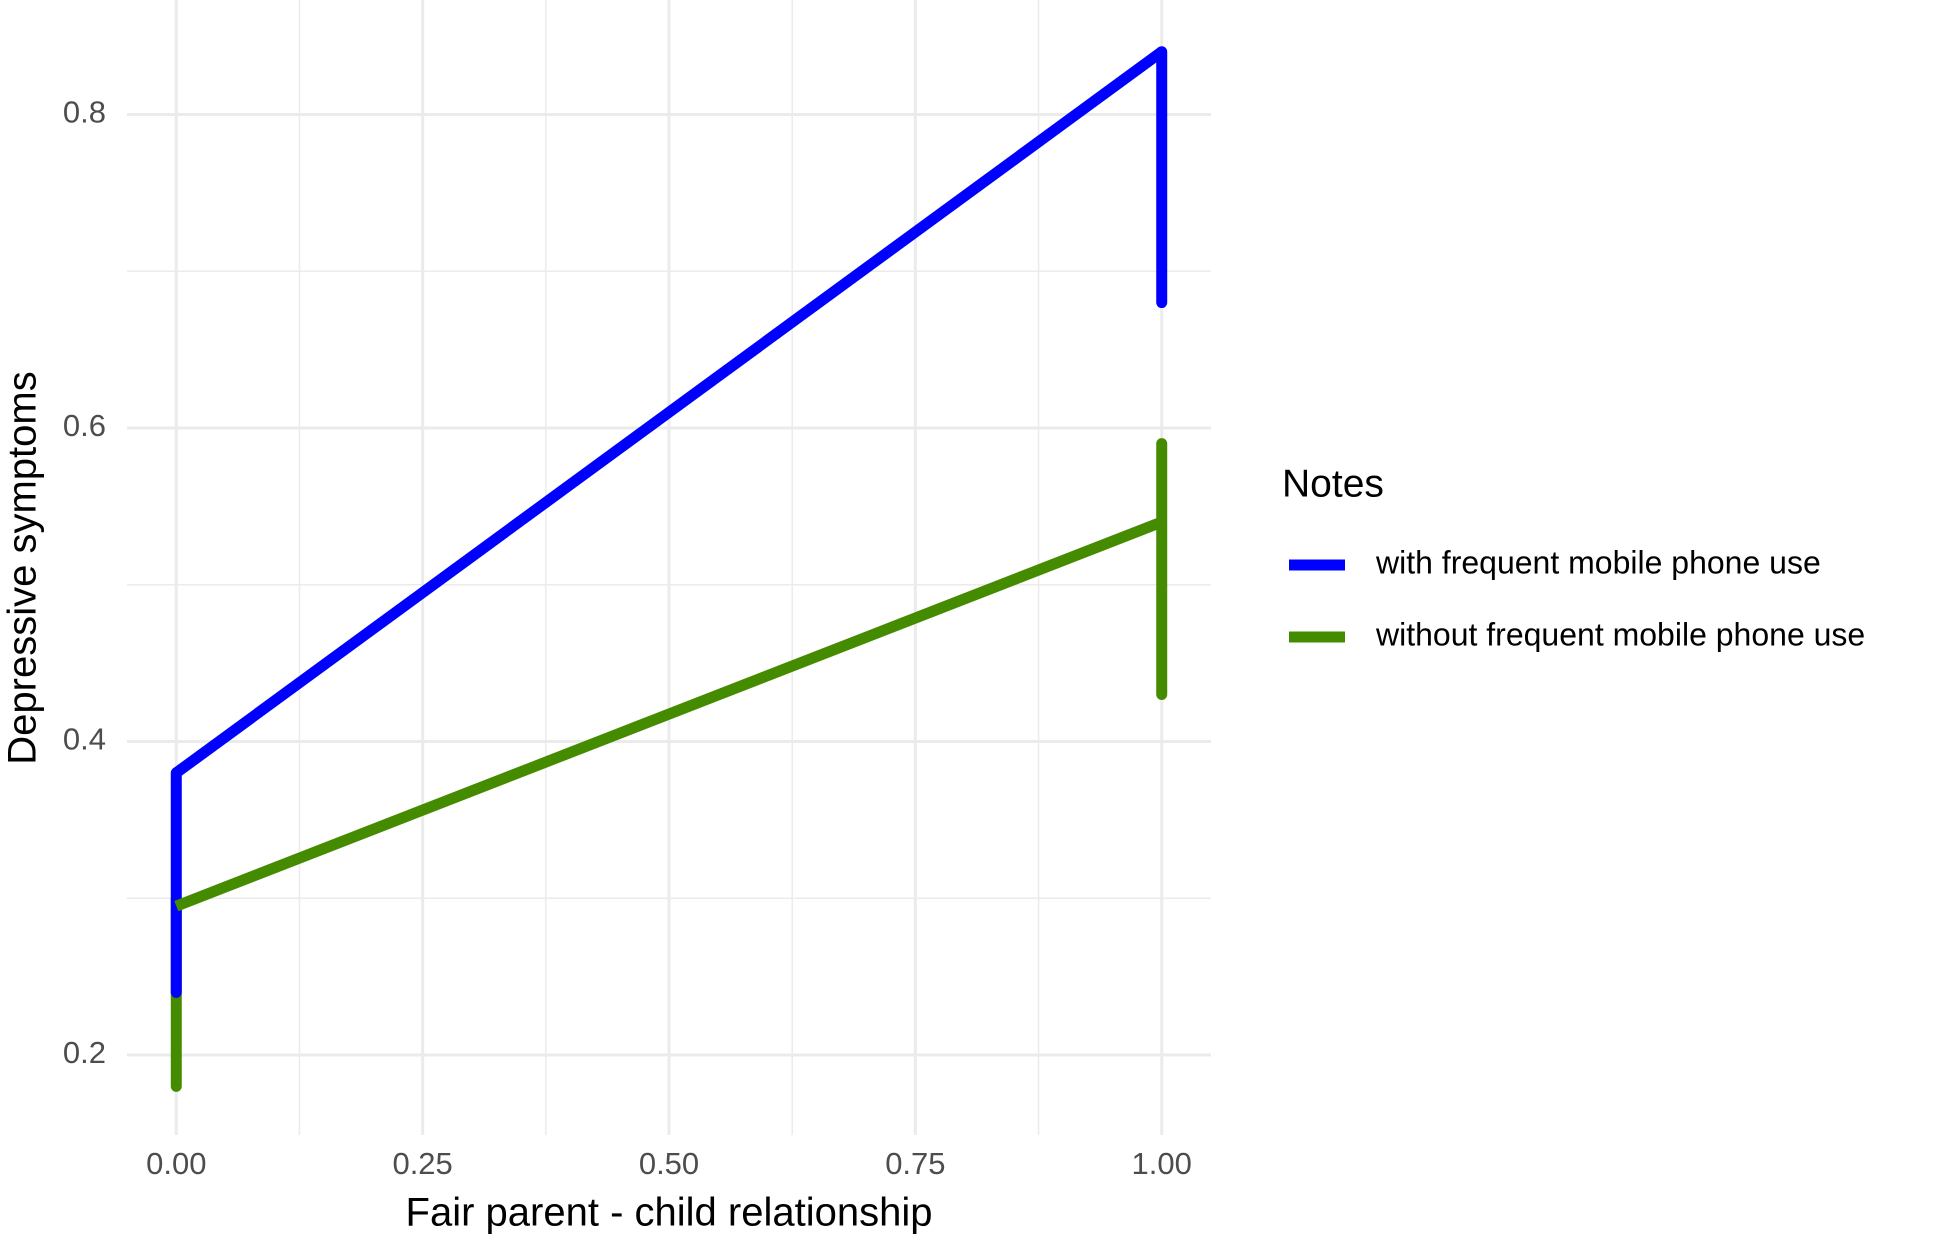  What do you see at coordinates (1162, 1163) in the screenshot?
I see `x-tick-label: 1.00` at bounding box center [1162, 1163].